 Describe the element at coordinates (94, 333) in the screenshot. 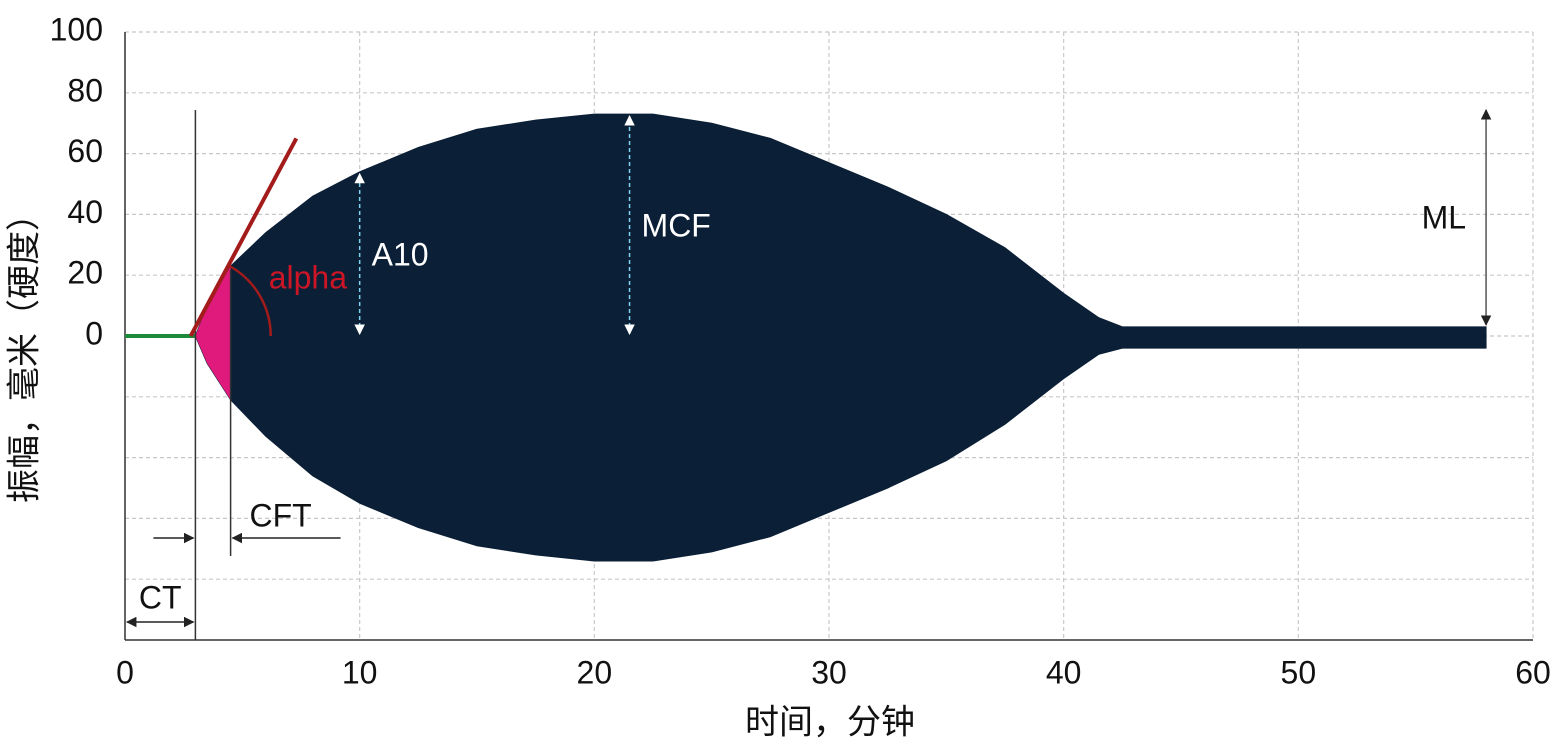

I see `y-tick-label: 0` at that location.